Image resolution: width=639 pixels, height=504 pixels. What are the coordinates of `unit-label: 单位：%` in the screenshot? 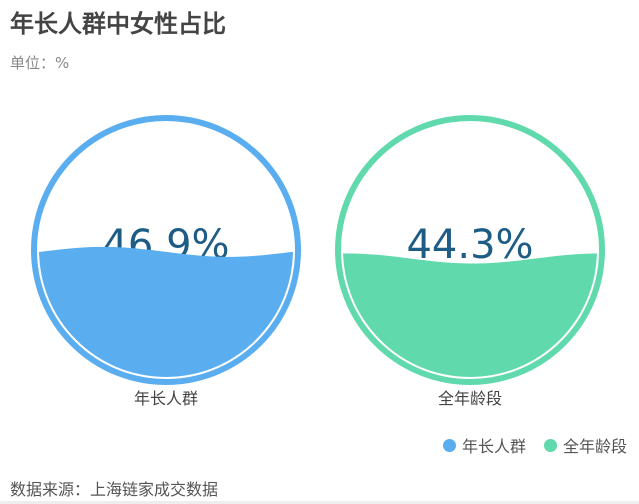 It's located at (40, 63).